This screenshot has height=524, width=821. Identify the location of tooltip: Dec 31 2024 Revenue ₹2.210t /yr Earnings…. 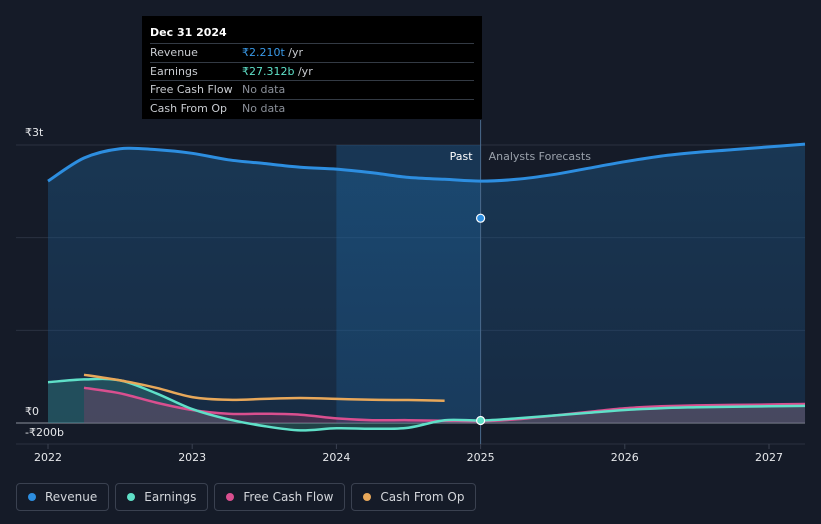
(312, 67).